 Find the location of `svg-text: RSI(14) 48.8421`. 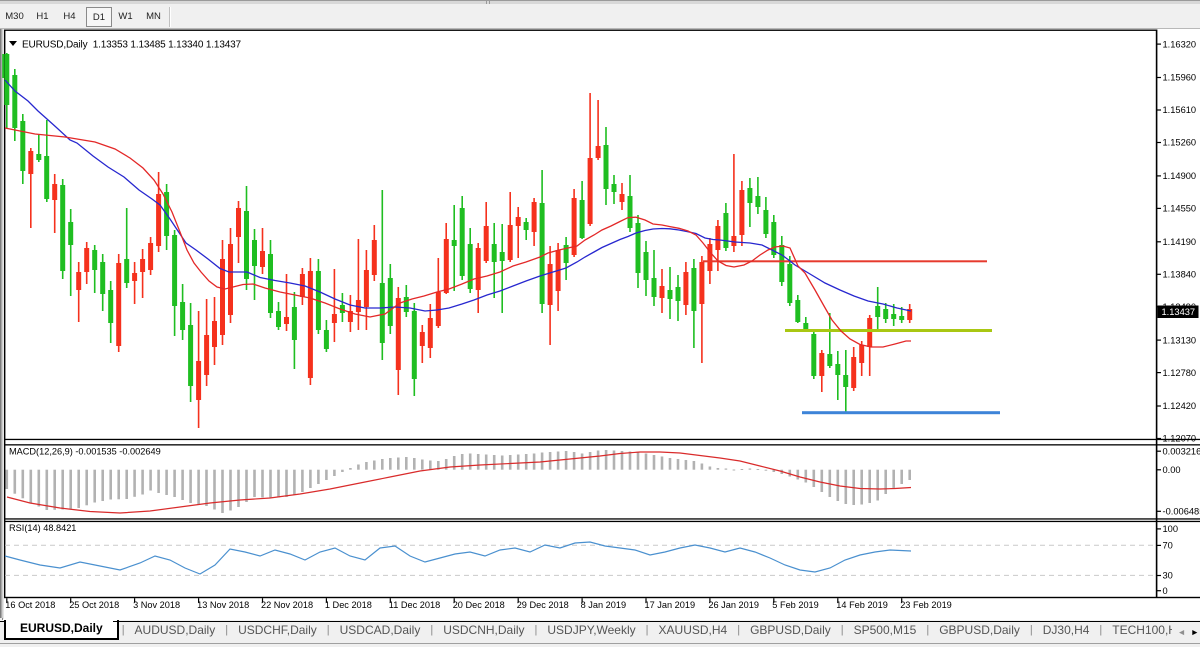

svg-text: RSI(14) 48.8421 is located at coordinates (42, 528).